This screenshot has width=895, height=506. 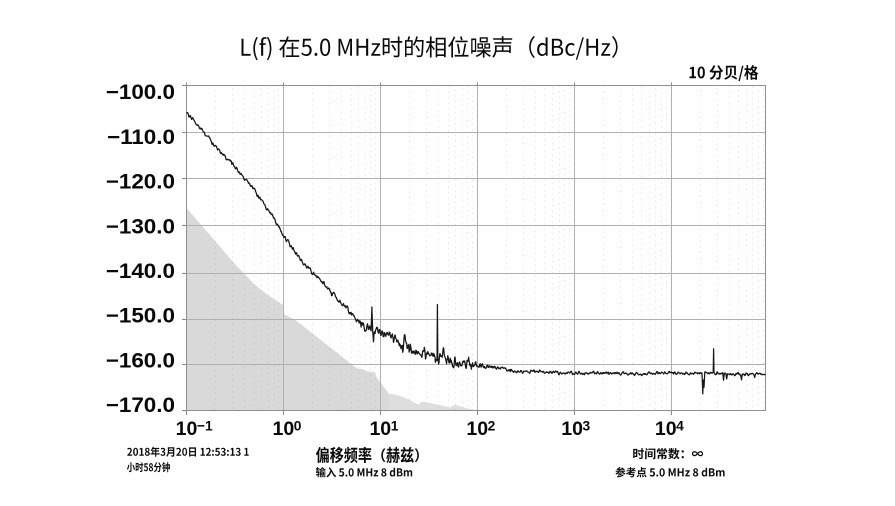 I want to click on svg-text: 4, so click(x=680, y=426).